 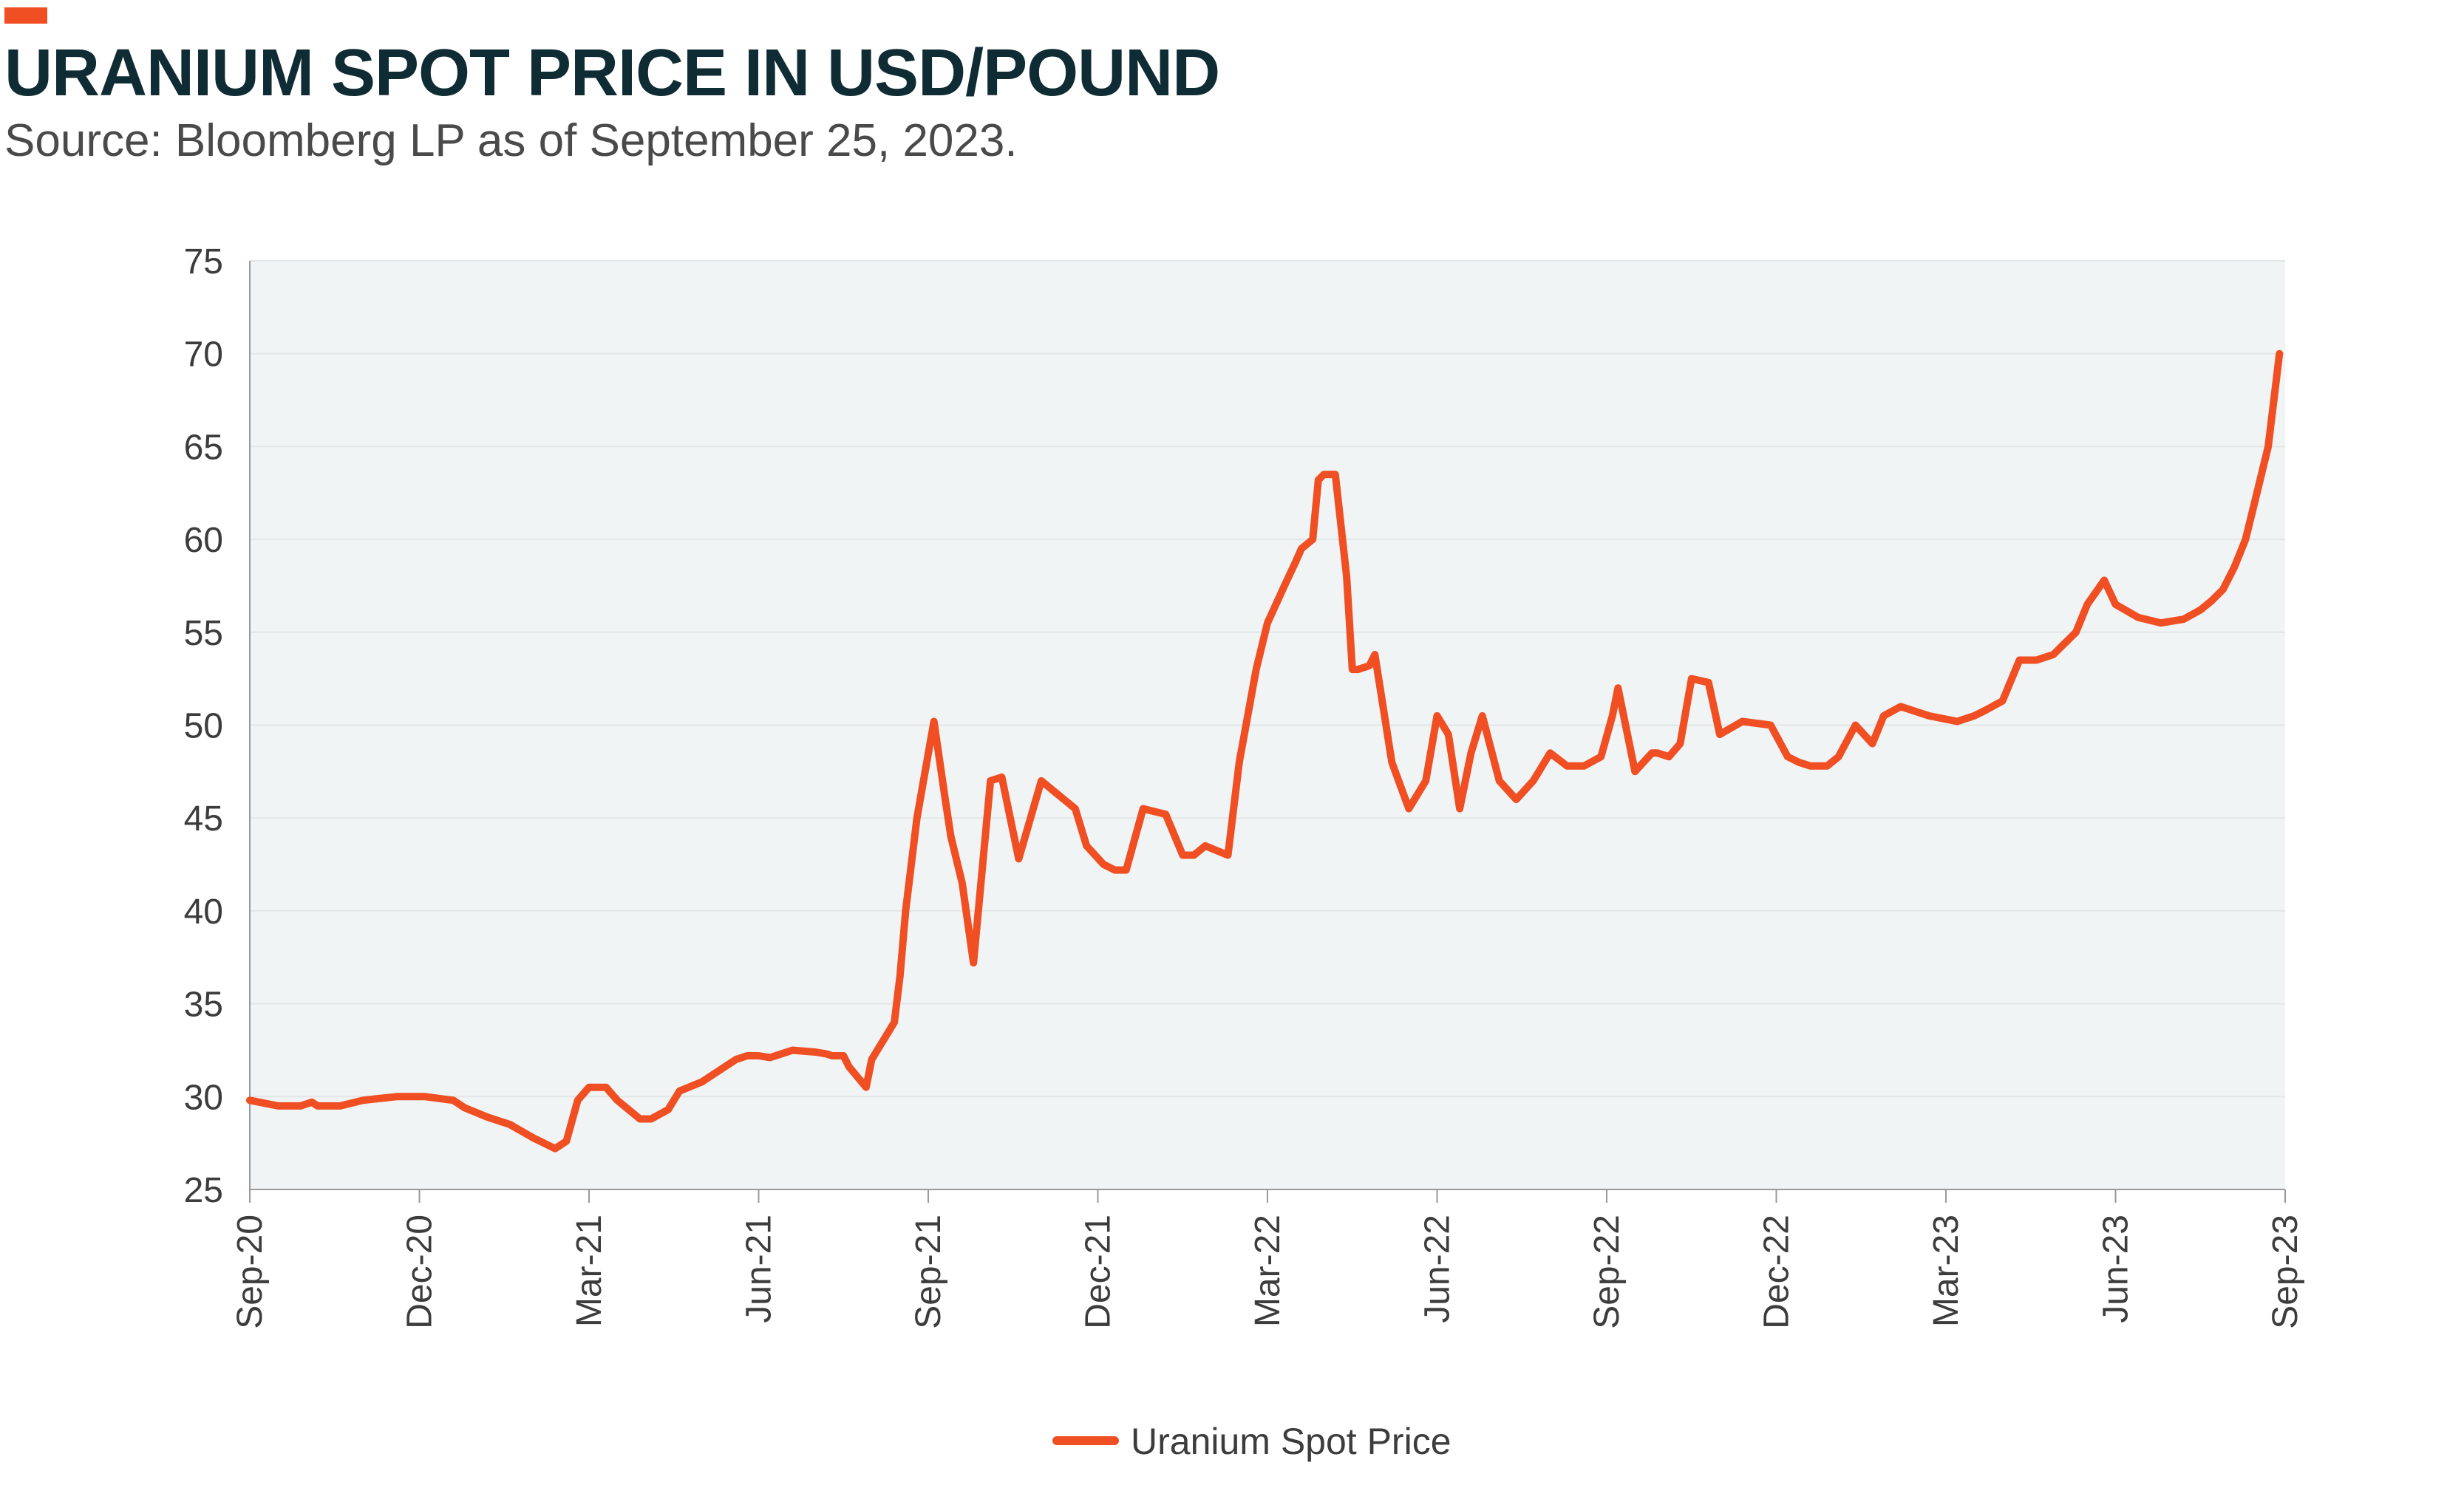 I want to click on y-tick-label: 65, so click(x=203, y=448).